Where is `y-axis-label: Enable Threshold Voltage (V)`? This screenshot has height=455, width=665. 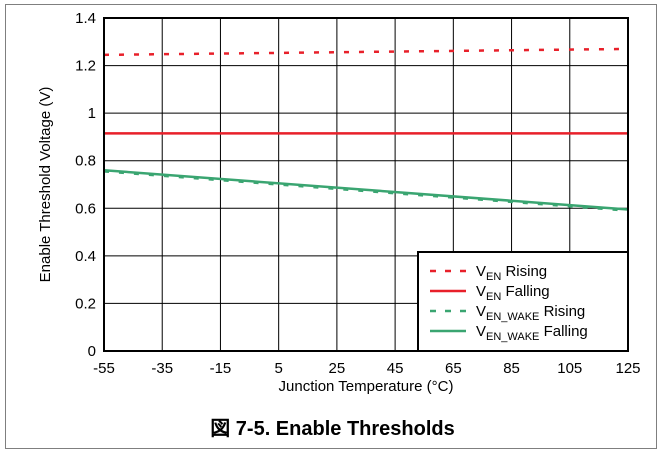
y-axis-label: Enable Threshold Voltage (V) is located at coordinates (45, 185).